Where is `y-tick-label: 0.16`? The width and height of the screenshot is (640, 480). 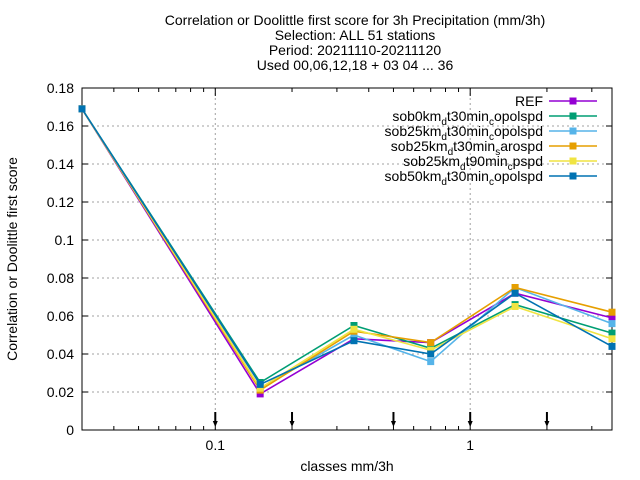
y-tick-label: 0.16 is located at coordinates (60, 126).